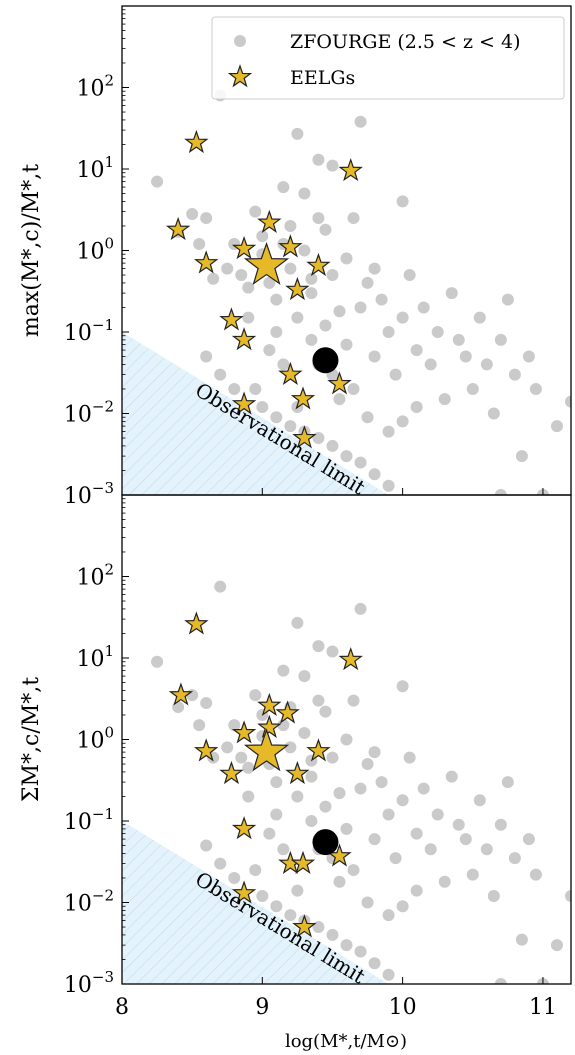 The image size is (575, 1055). Describe the element at coordinates (240, 41) in the screenshot. I see `legend-zfourge-marker` at that location.